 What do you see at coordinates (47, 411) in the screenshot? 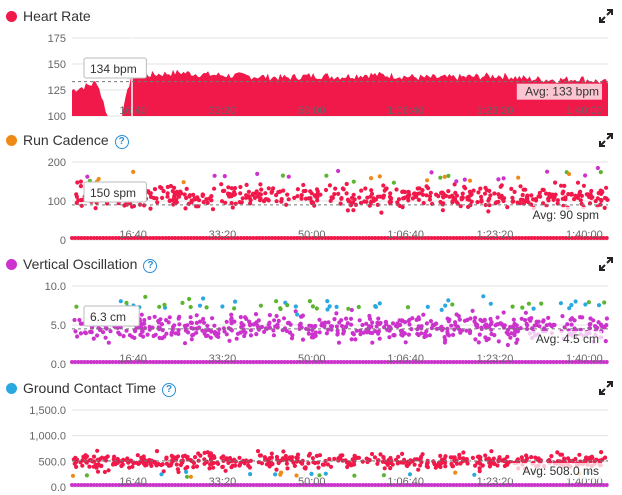
I see `y-tick-label: 1,500.0` at bounding box center [47, 411].